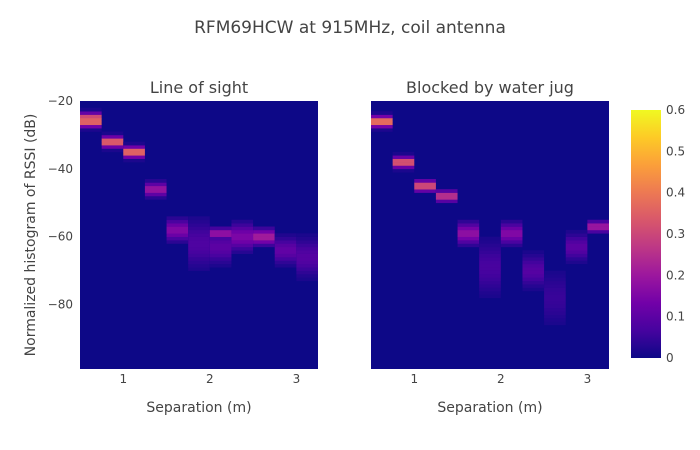 Image resolution: width=700 pixels, height=450 pixels. What do you see at coordinates (675, 110) in the screenshot?
I see `colorbar-tick-label: 0.6` at bounding box center [675, 110].